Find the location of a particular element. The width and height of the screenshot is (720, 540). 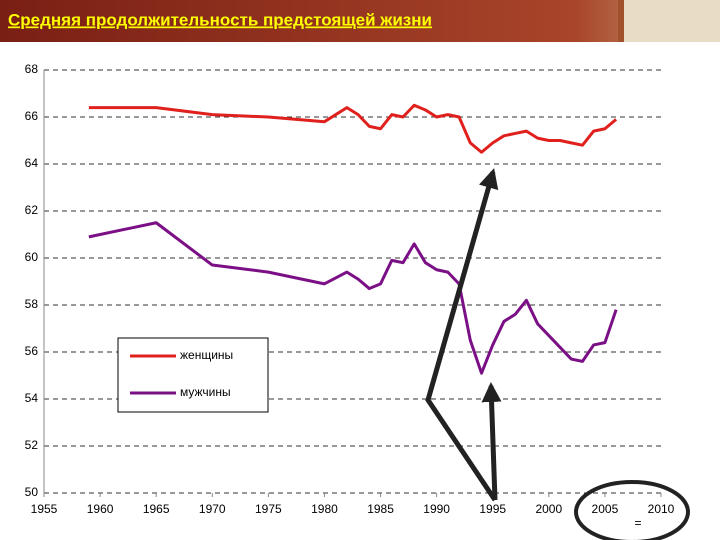

title-bar is located at coordinates (360, 21).